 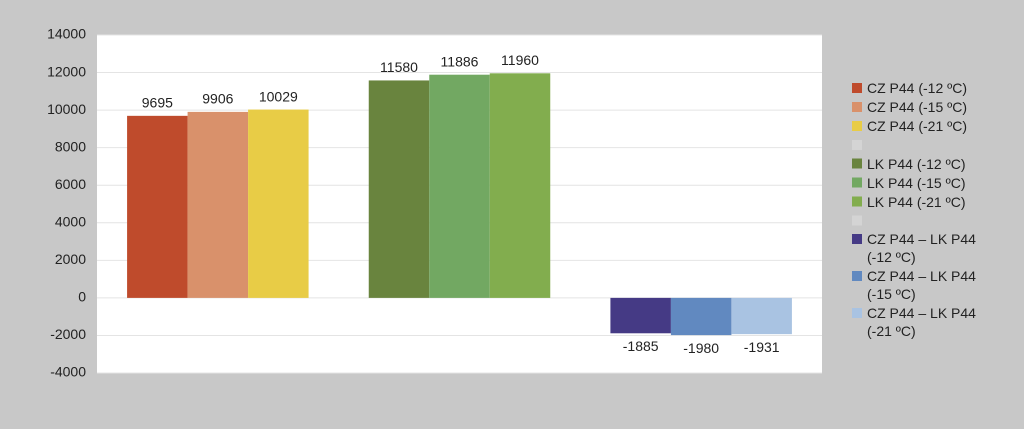 What do you see at coordinates (921, 285) in the screenshot?
I see `legend-label: CZ P44 – LK P44 (-15 ºC)` at bounding box center [921, 285].